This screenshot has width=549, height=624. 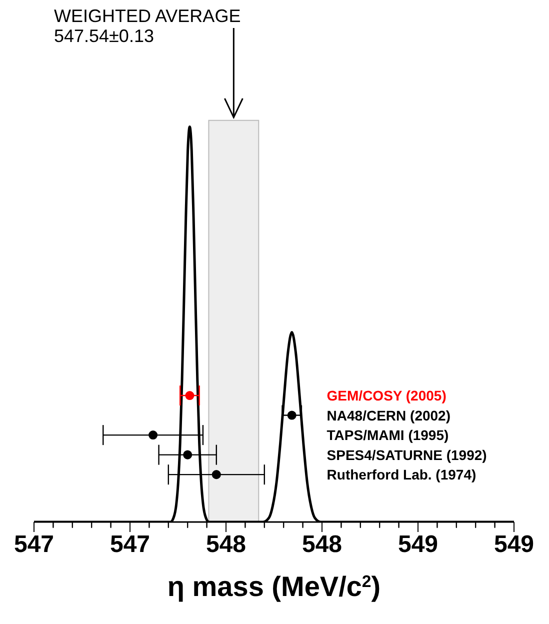 What do you see at coordinates (274, 586) in the screenshot?
I see `x-axis-title: η mass (MeV/c$^{2}$)` at bounding box center [274, 586].